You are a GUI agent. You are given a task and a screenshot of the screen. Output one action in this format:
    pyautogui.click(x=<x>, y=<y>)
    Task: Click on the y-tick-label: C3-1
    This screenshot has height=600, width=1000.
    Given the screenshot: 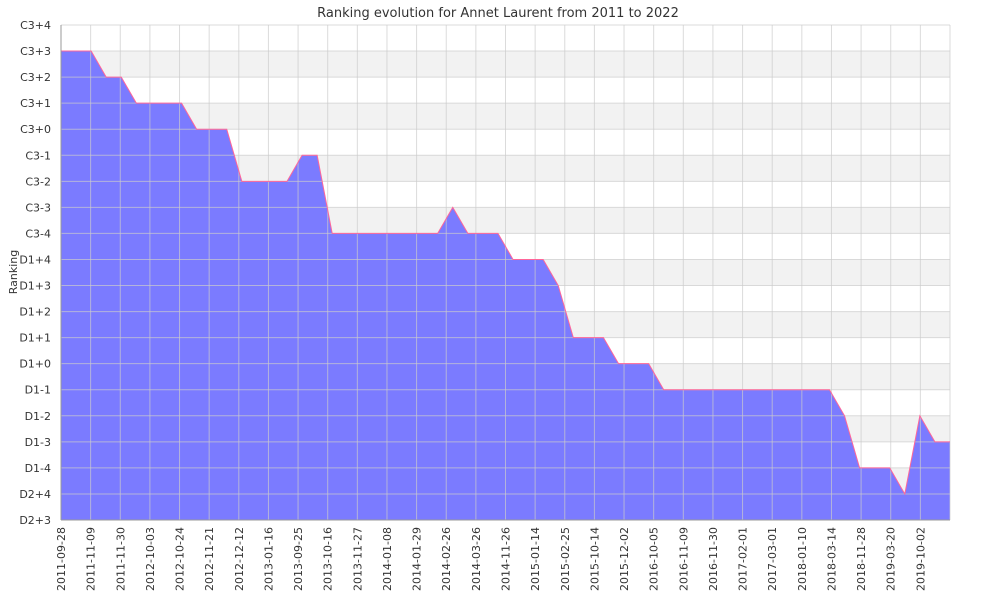 What is the action you would take?
    pyautogui.click(x=38, y=155)
    